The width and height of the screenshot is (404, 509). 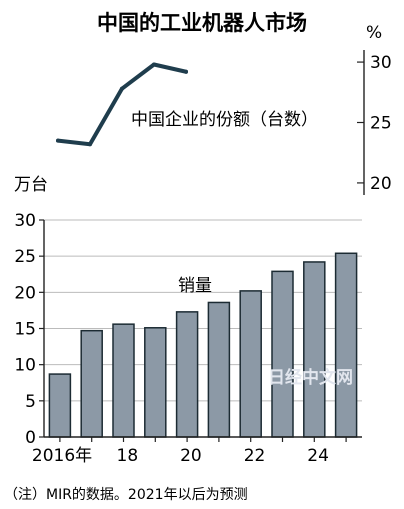 I want to click on line-series-label: 中国企业的份额（台数）, so click(x=224, y=120).